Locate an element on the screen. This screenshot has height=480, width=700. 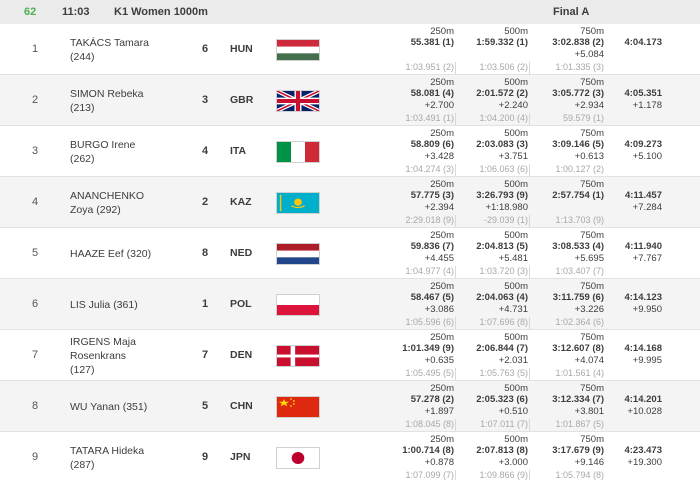
split-250m: 250m 58.467 (5) +3.086 1:05.596 (6) is located at coordinates (416, 304).